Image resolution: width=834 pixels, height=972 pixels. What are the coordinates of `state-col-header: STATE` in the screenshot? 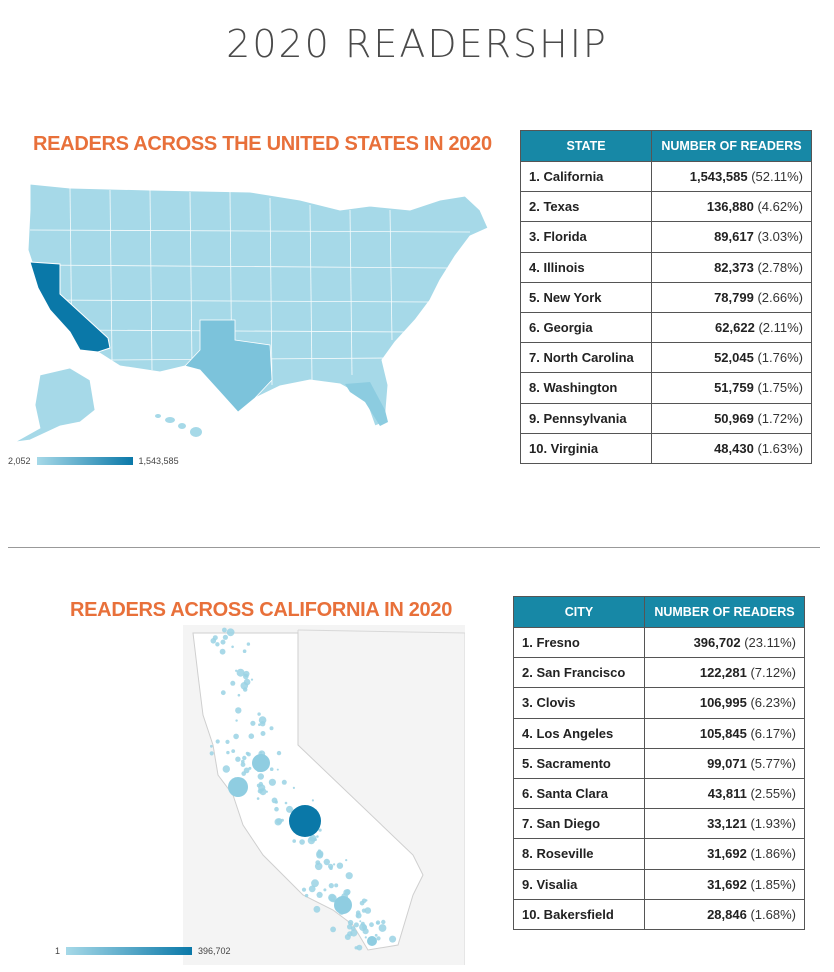 It's located at (586, 146).